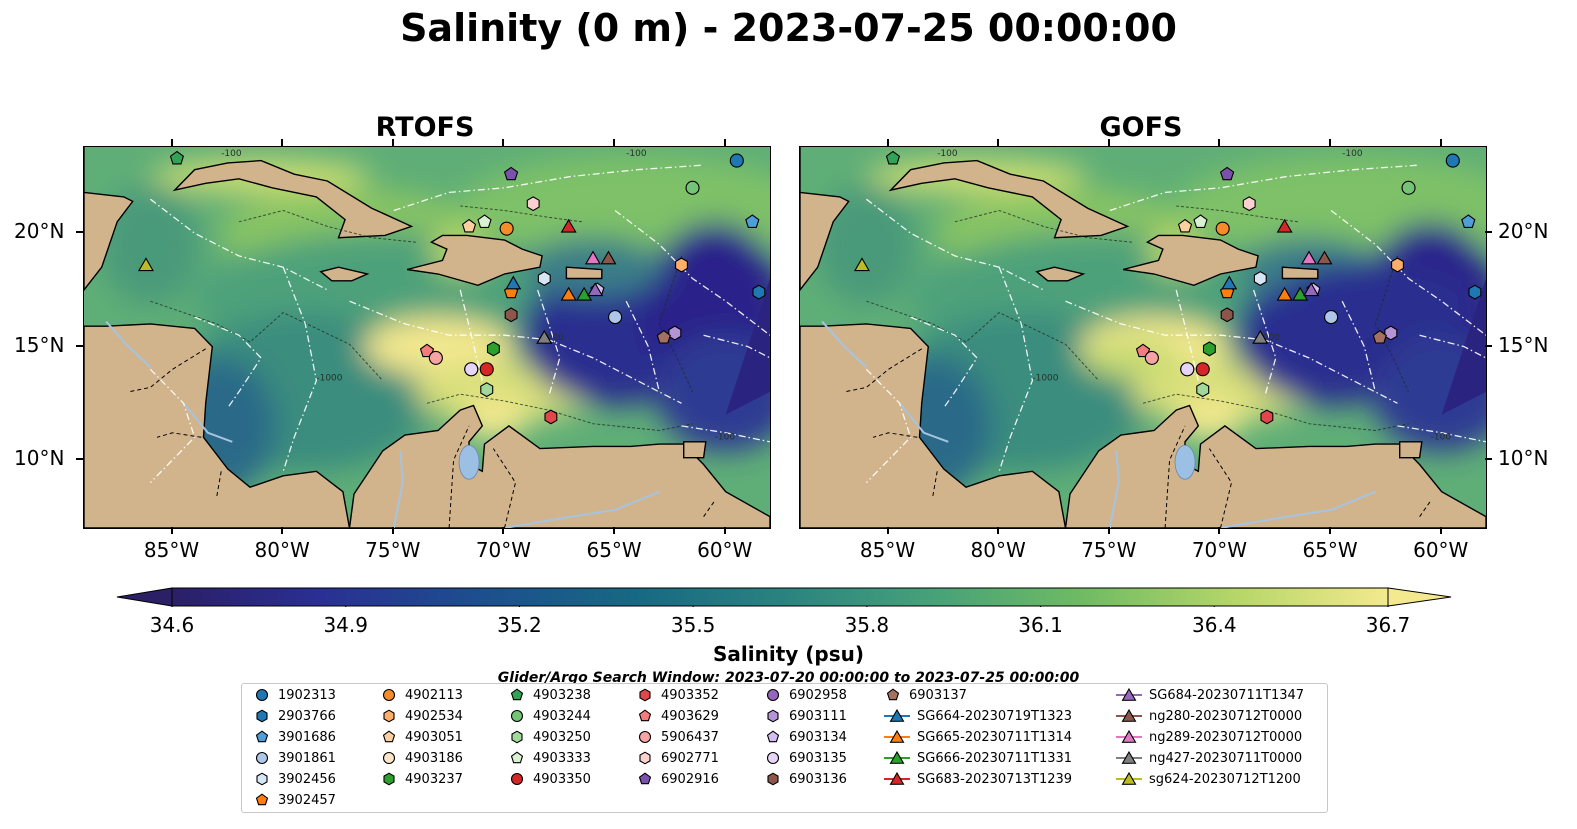 The width and height of the screenshot is (1577, 829). What do you see at coordinates (1209, 695) in the screenshot?
I see `legend-item: SG684-20230711T1347` at bounding box center [1209, 695].